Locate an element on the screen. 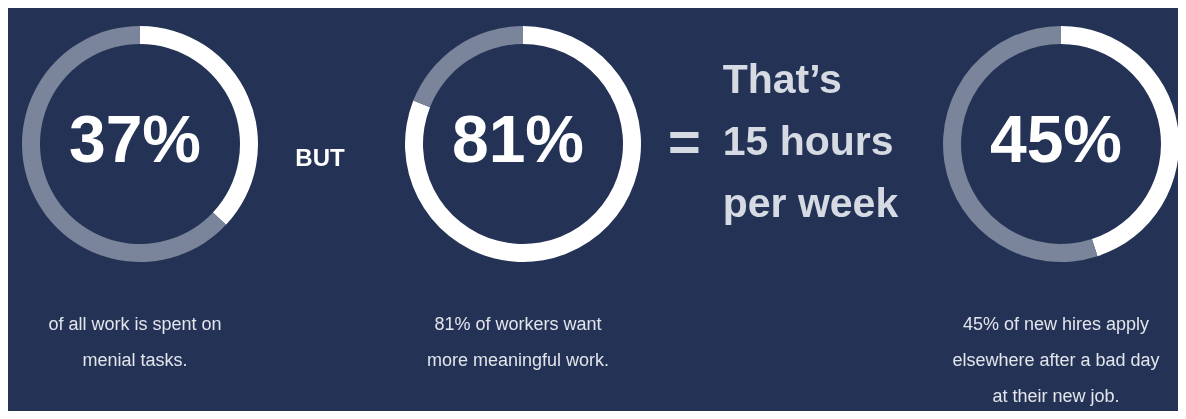  text: BUT is located at coordinates (320, 158).